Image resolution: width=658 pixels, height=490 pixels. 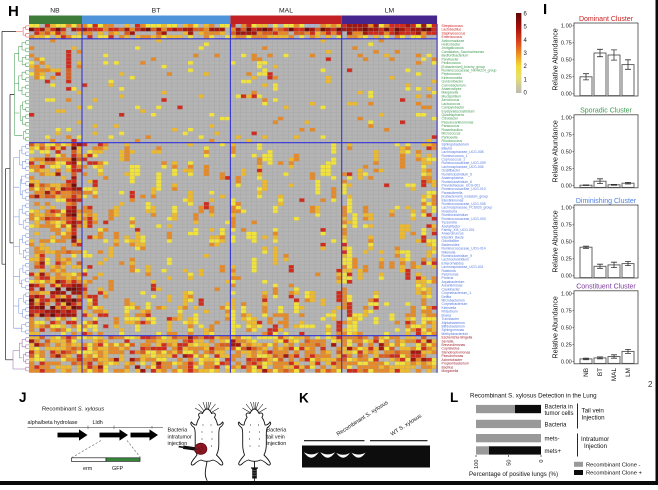 I want to click on svg-text: 2, so click(x=650, y=384).